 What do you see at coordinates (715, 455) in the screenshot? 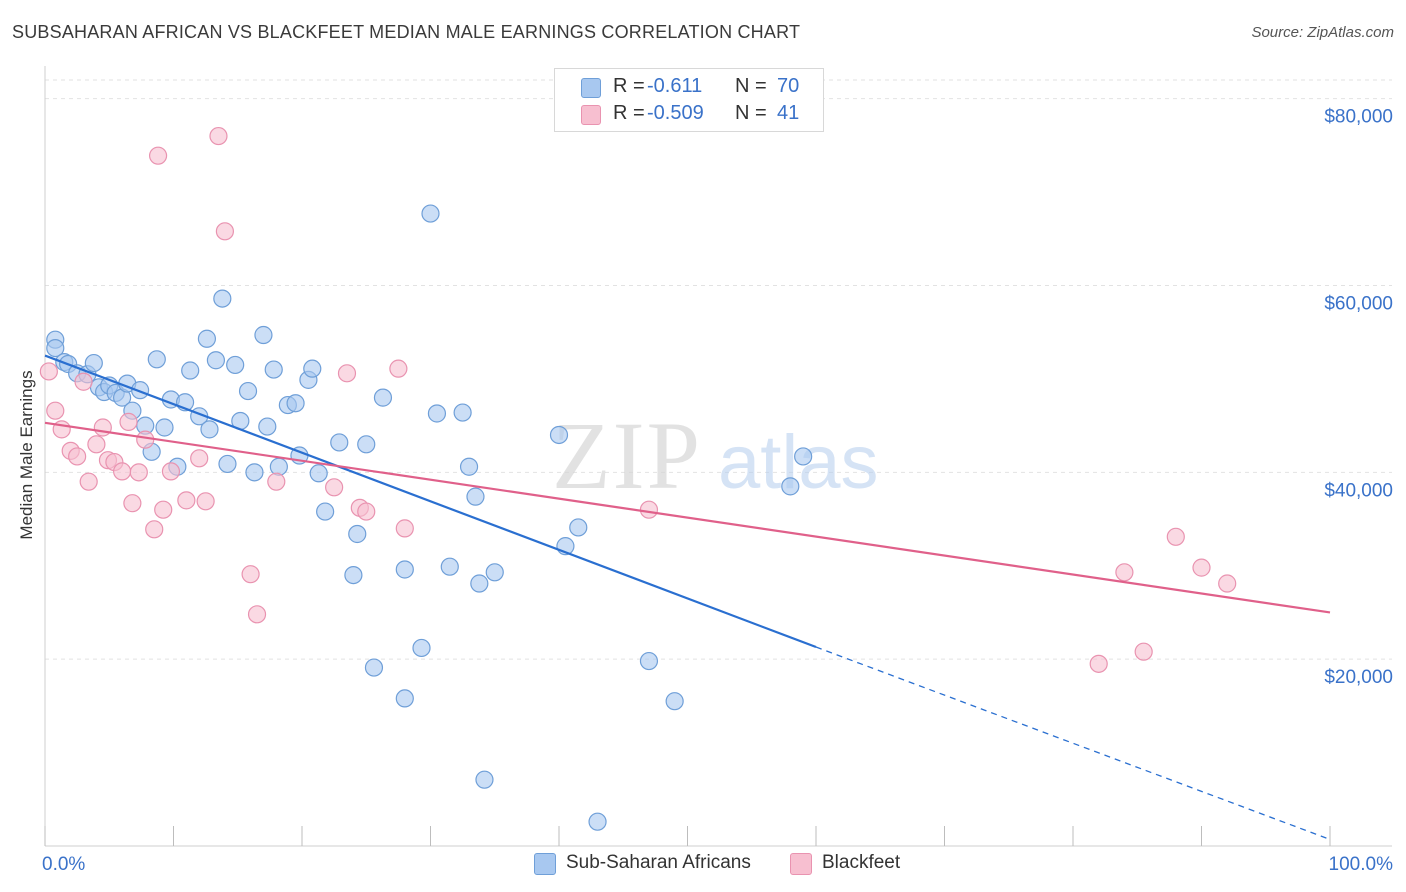
I see `watermark: ZIP atlas` at bounding box center [715, 455].